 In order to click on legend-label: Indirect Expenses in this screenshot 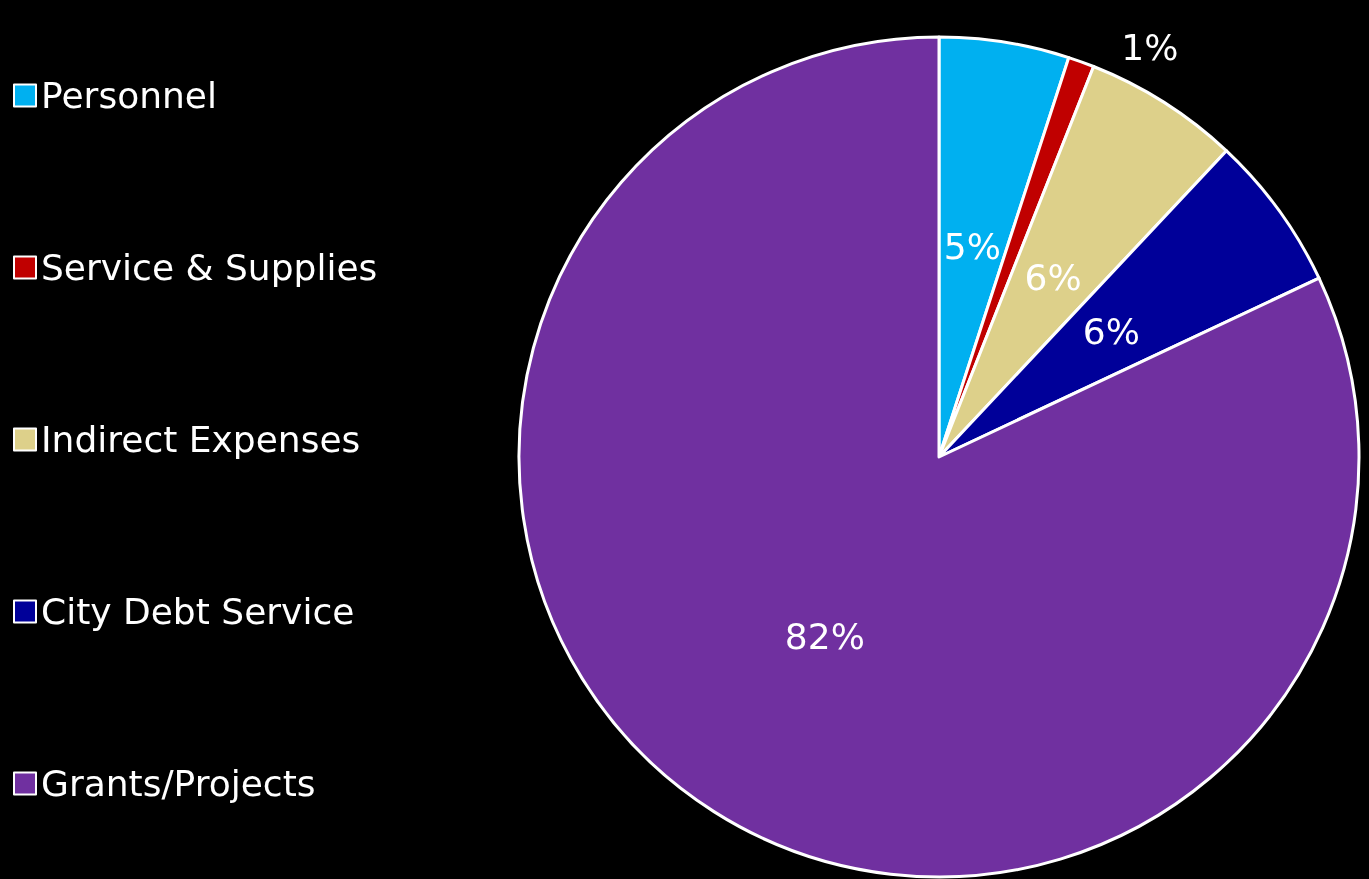, I will do `click(201, 439)`.